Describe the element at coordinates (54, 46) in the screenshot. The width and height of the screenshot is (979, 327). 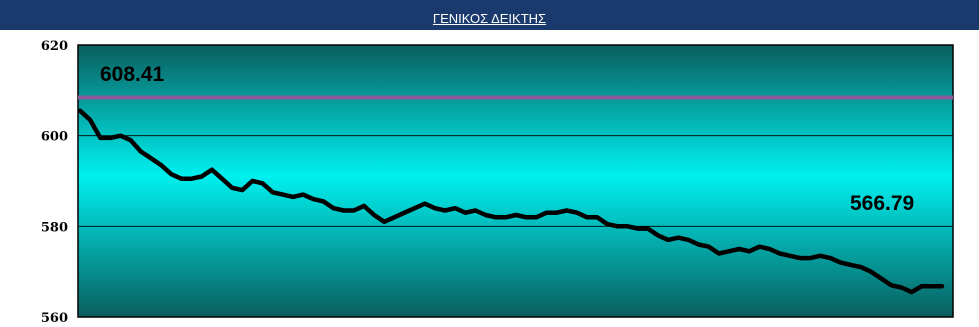
I see `y-tick-label: 620` at that location.